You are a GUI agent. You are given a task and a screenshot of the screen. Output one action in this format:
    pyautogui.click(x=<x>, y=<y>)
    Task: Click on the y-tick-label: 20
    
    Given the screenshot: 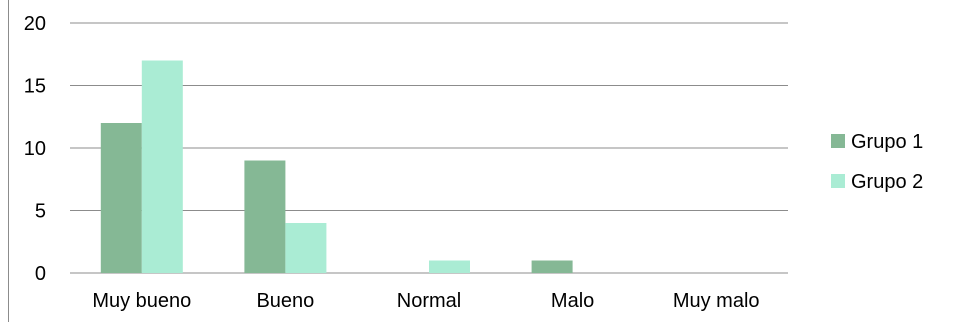 What is the action you would take?
    pyautogui.click(x=35, y=24)
    